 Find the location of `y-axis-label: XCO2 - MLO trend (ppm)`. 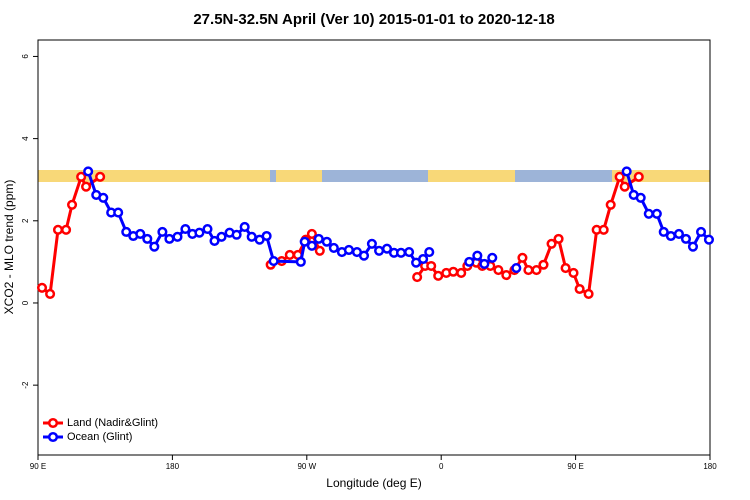

y-axis-label: XCO2 - MLO trend (ppm) is located at coordinates (9, 247).